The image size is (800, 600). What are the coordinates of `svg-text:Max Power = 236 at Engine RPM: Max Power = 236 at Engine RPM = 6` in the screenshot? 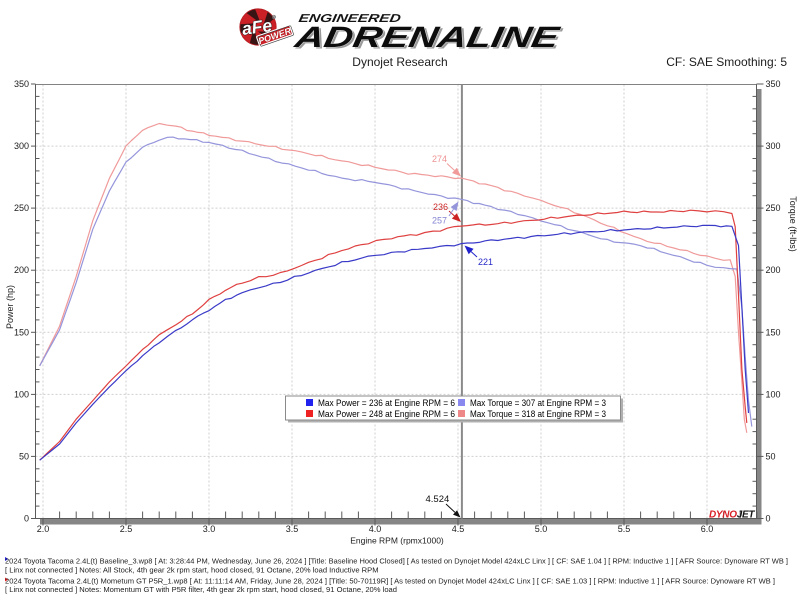 It's located at (386, 403).